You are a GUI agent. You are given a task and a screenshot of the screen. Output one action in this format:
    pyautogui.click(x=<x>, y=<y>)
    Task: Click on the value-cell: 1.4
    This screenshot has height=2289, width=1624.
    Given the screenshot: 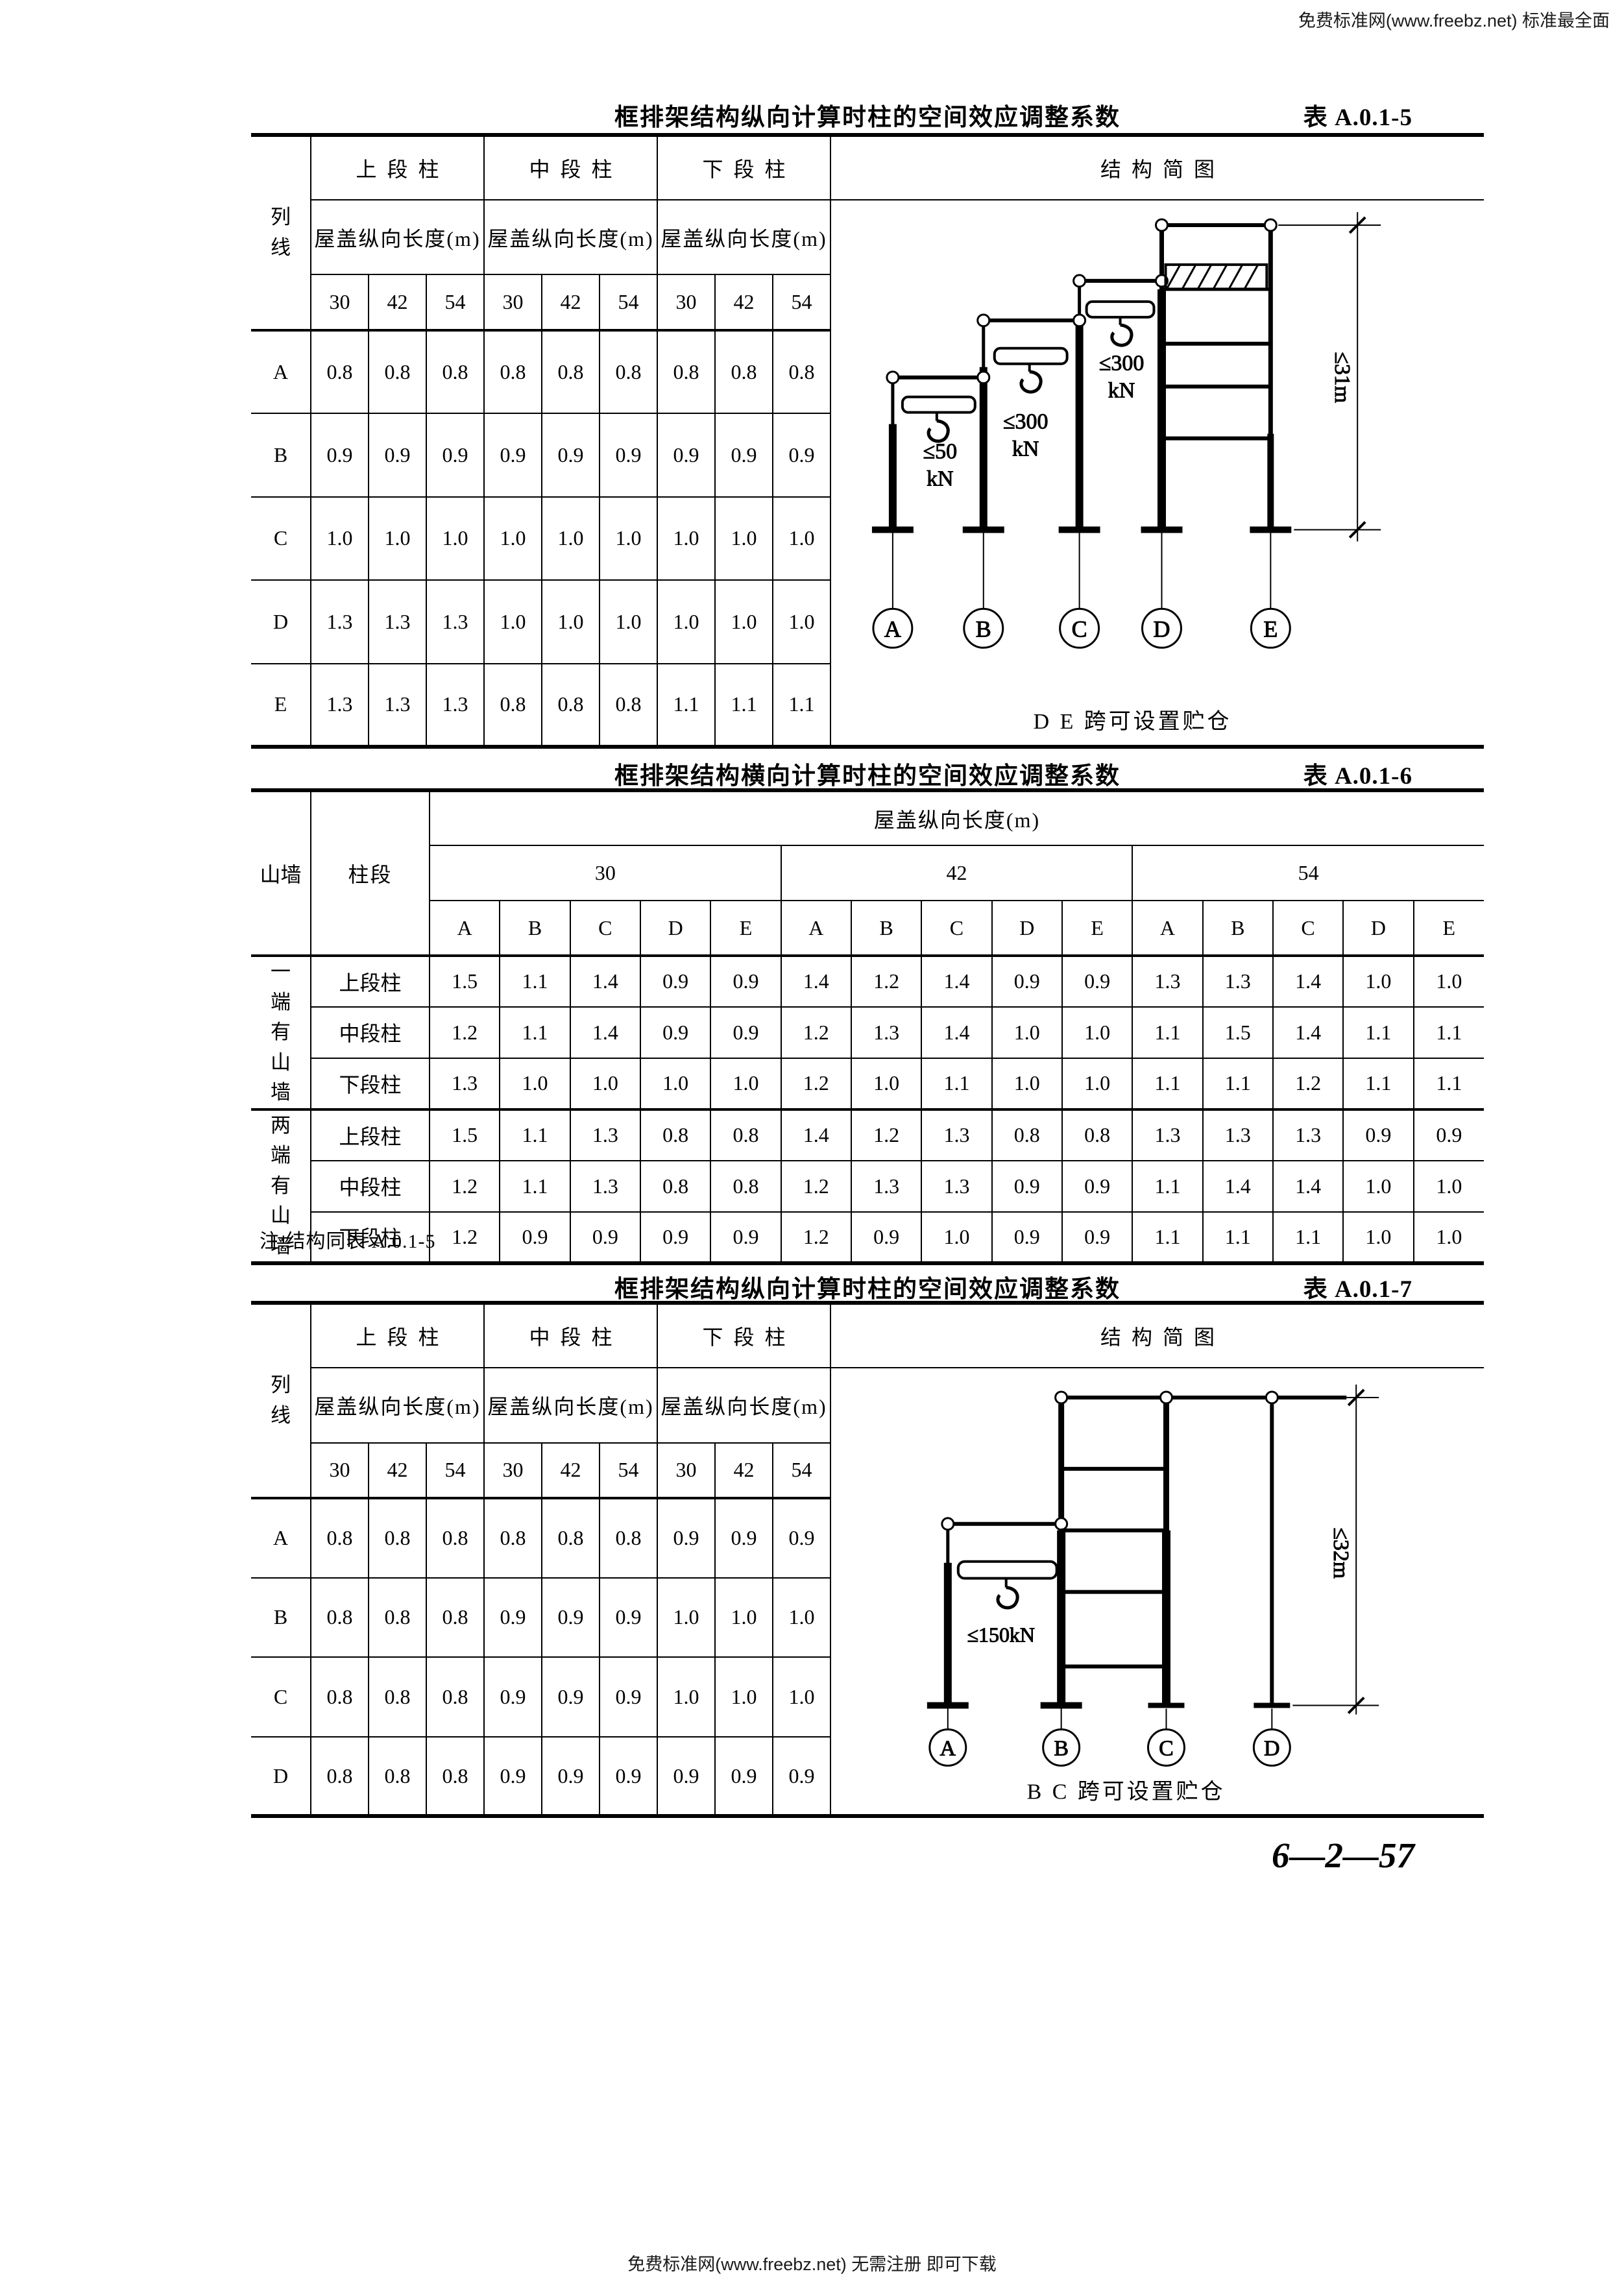 What is the action you would take?
    pyautogui.click(x=1308, y=1186)
    